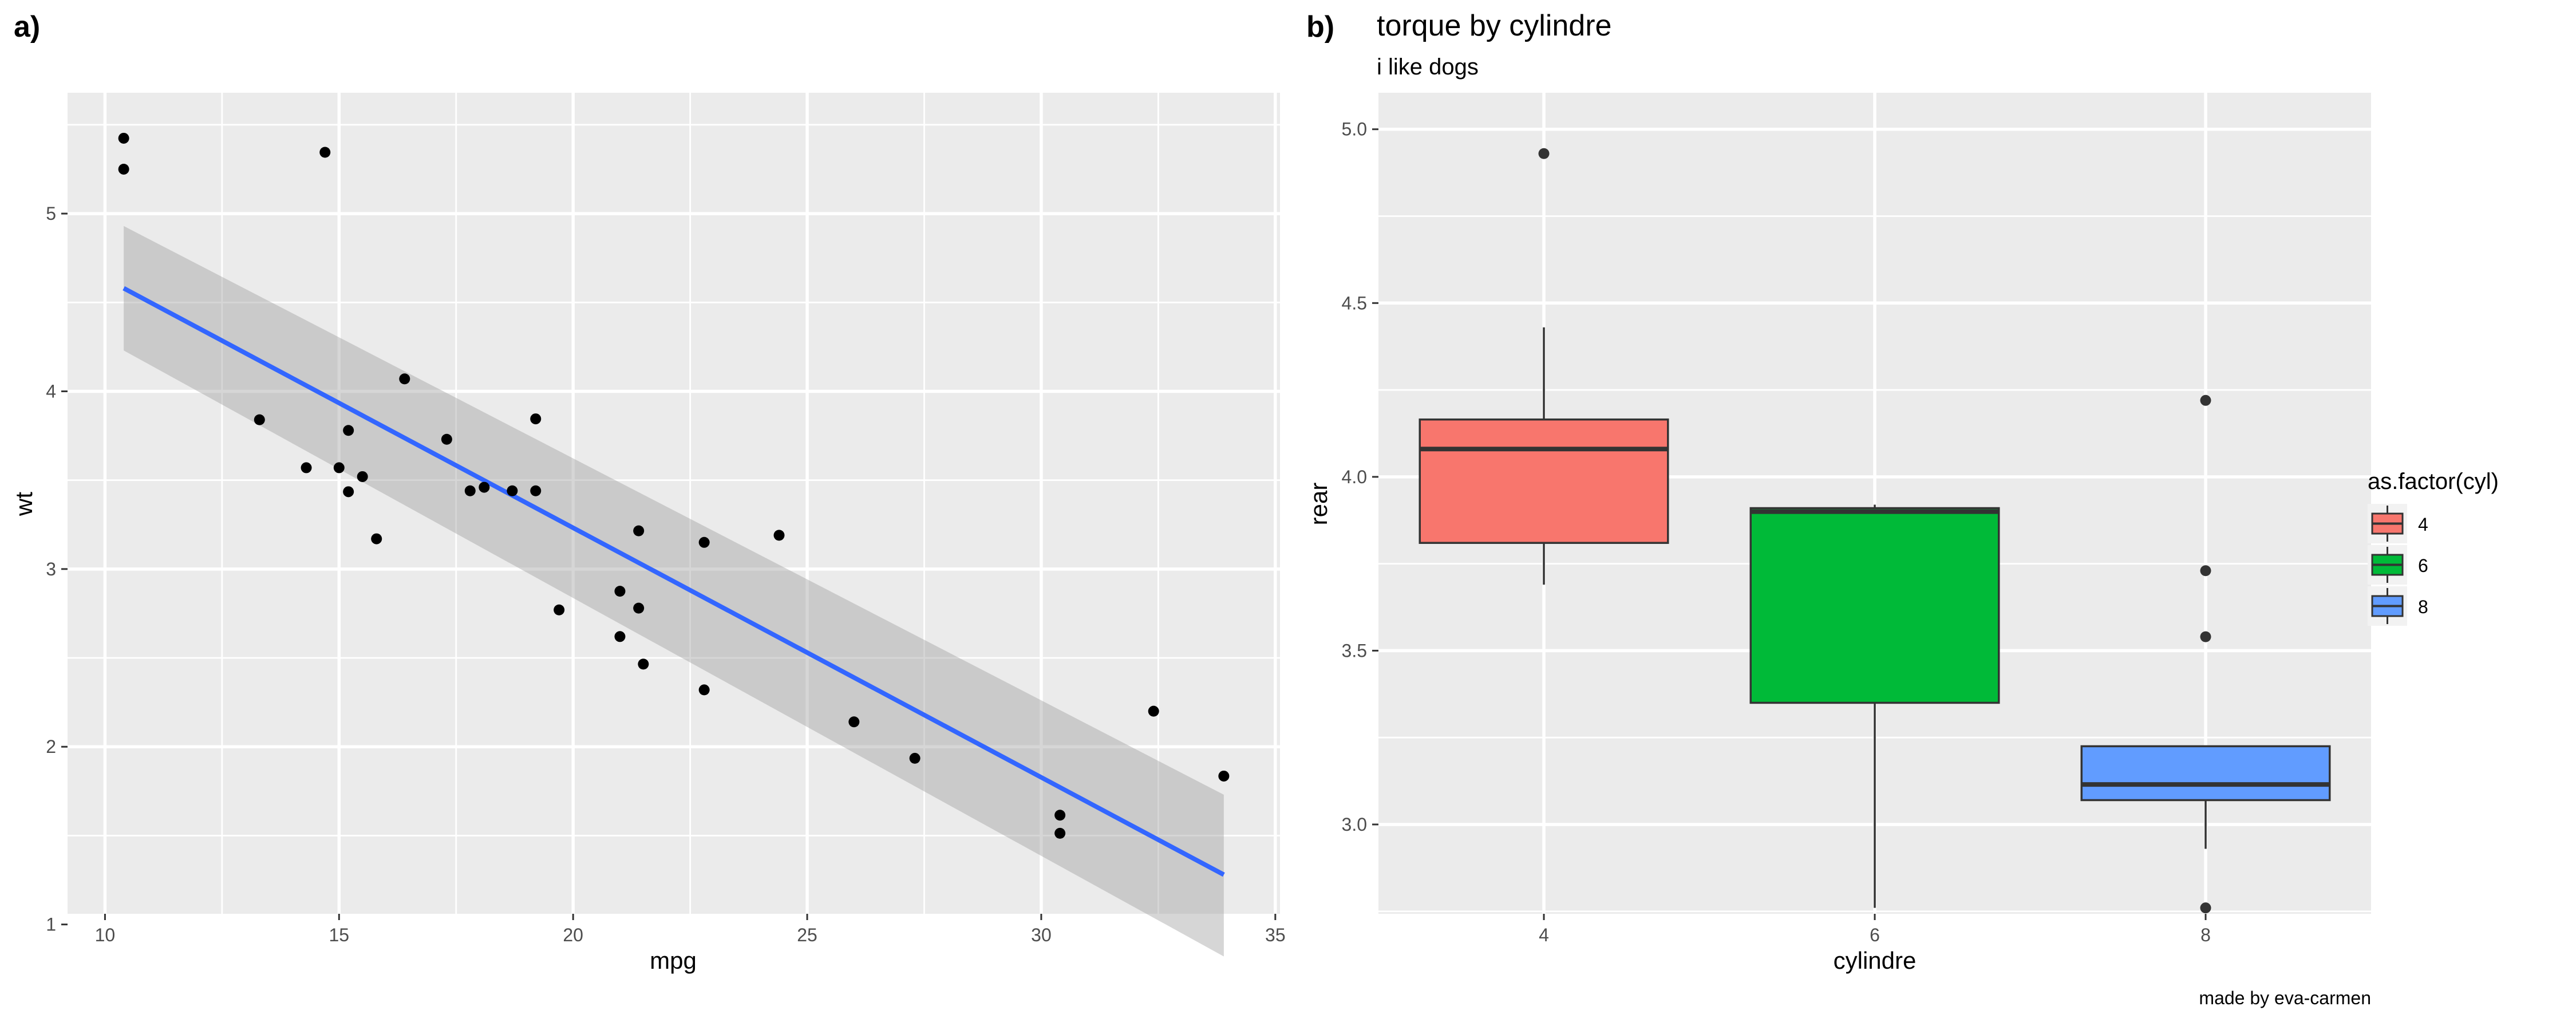 The image size is (2576, 1018). What do you see at coordinates (1875, 961) in the screenshot?
I see `panel-b-x-axis-title: cylindre` at bounding box center [1875, 961].